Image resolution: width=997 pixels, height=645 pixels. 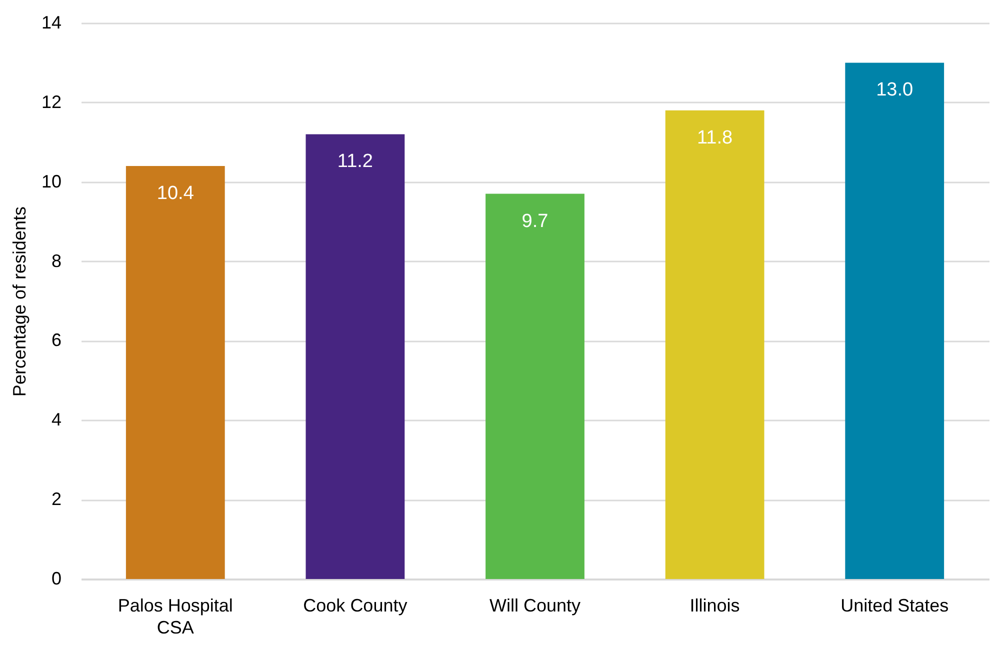 I want to click on y-tick-label: 0, so click(x=56, y=578).